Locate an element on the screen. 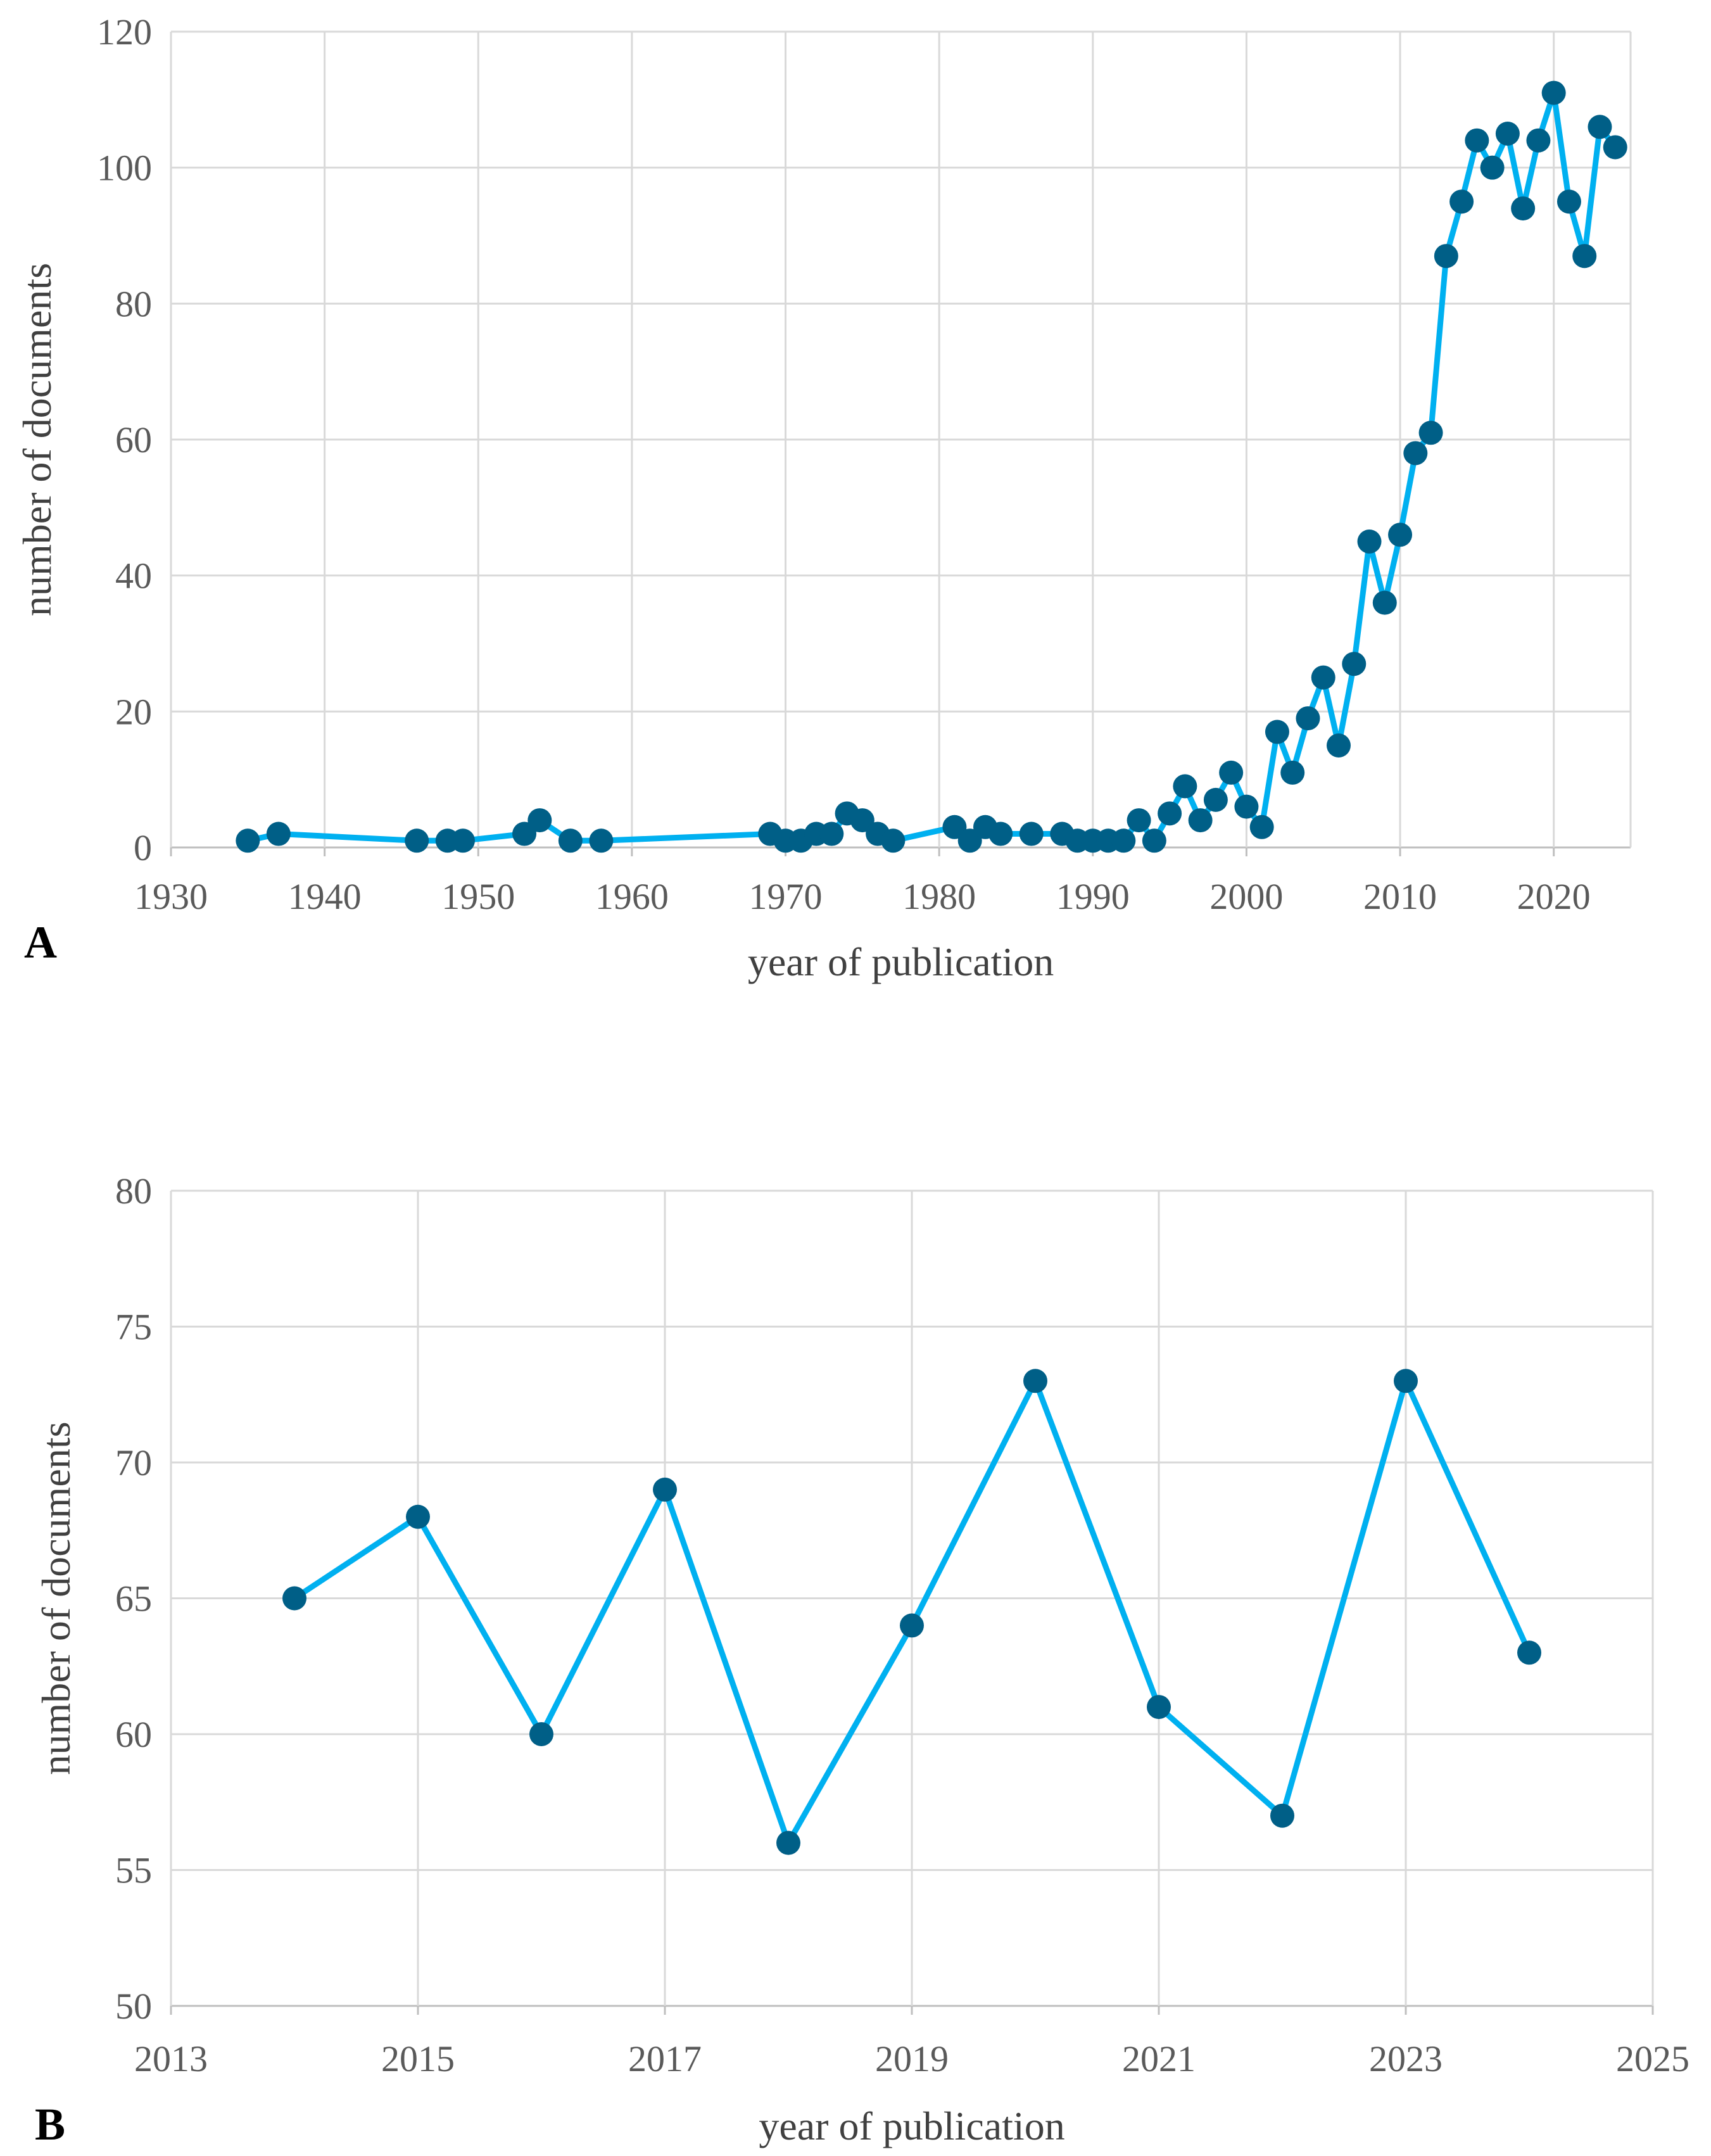 Image resolution: width=1711 pixels, height=2156 pixels. x-tick-label: 2020 is located at coordinates (1554, 896).